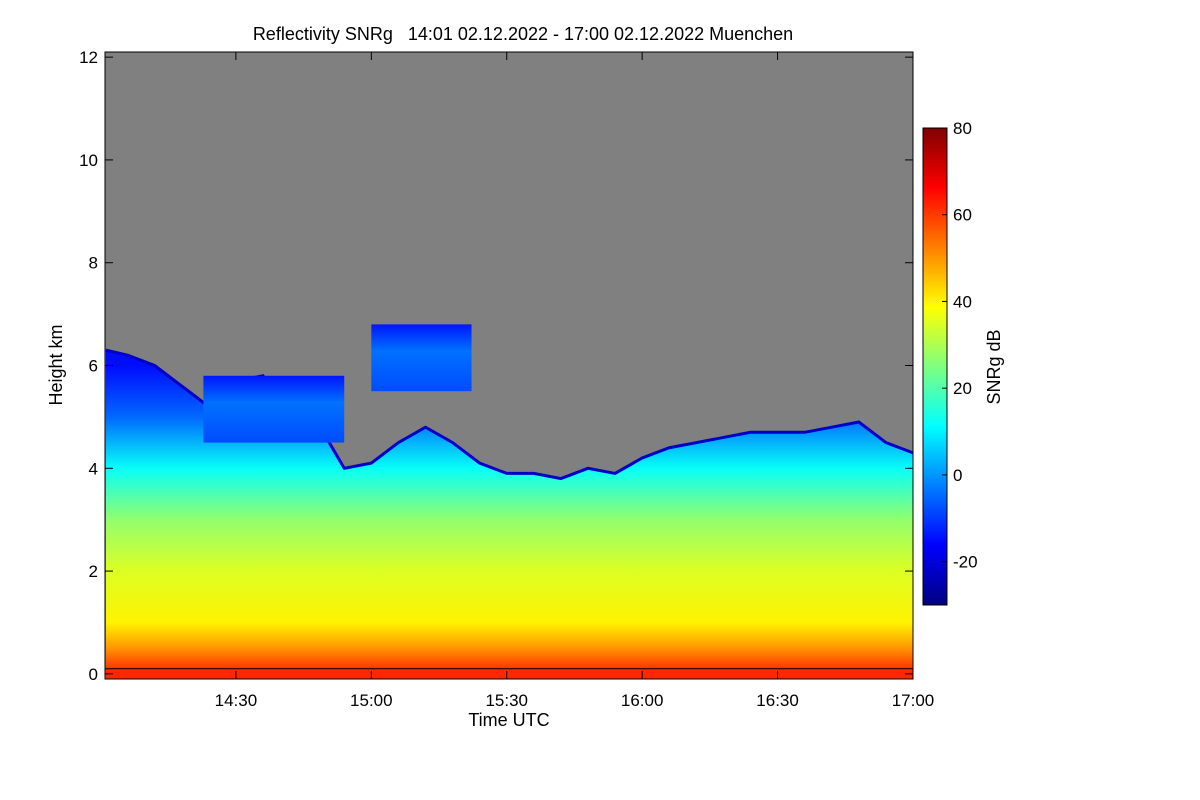 The image size is (1200, 800). What do you see at coordinates (777, 700) in the screenshot?
I see `x-tick-label: 16:30` at bounding box center [777, 700].